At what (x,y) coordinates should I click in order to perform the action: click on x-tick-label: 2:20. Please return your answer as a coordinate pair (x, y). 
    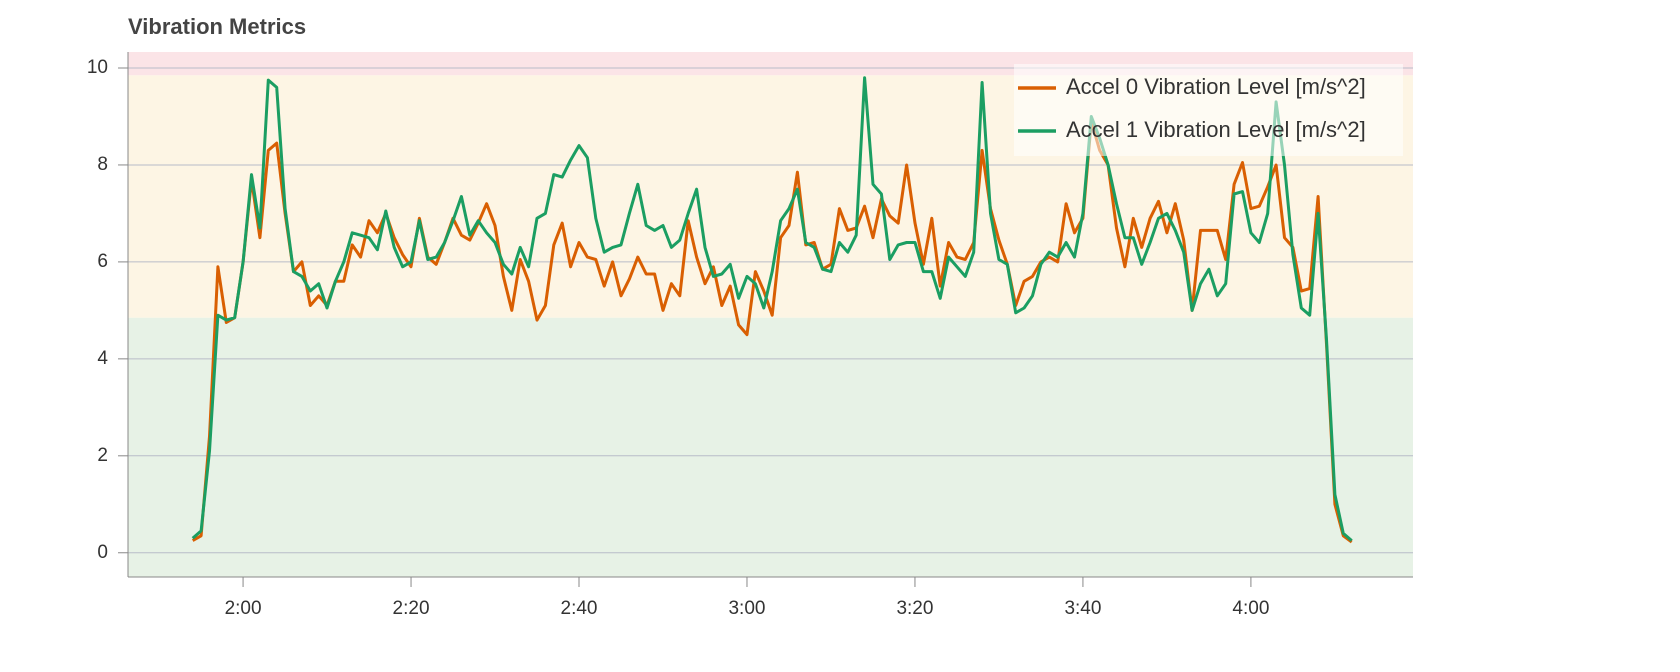
    Looking at the image, I should click on (411, 608).